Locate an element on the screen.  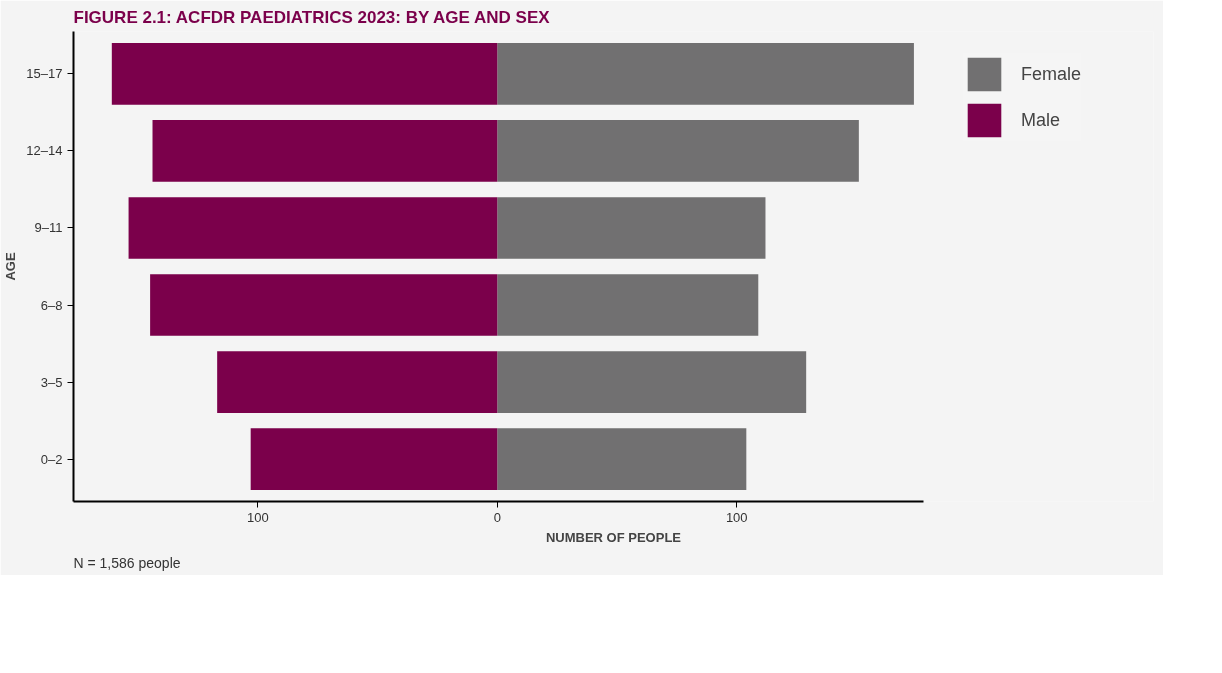
y-tick-label: 6–8 is located at coordinates (51, 305).